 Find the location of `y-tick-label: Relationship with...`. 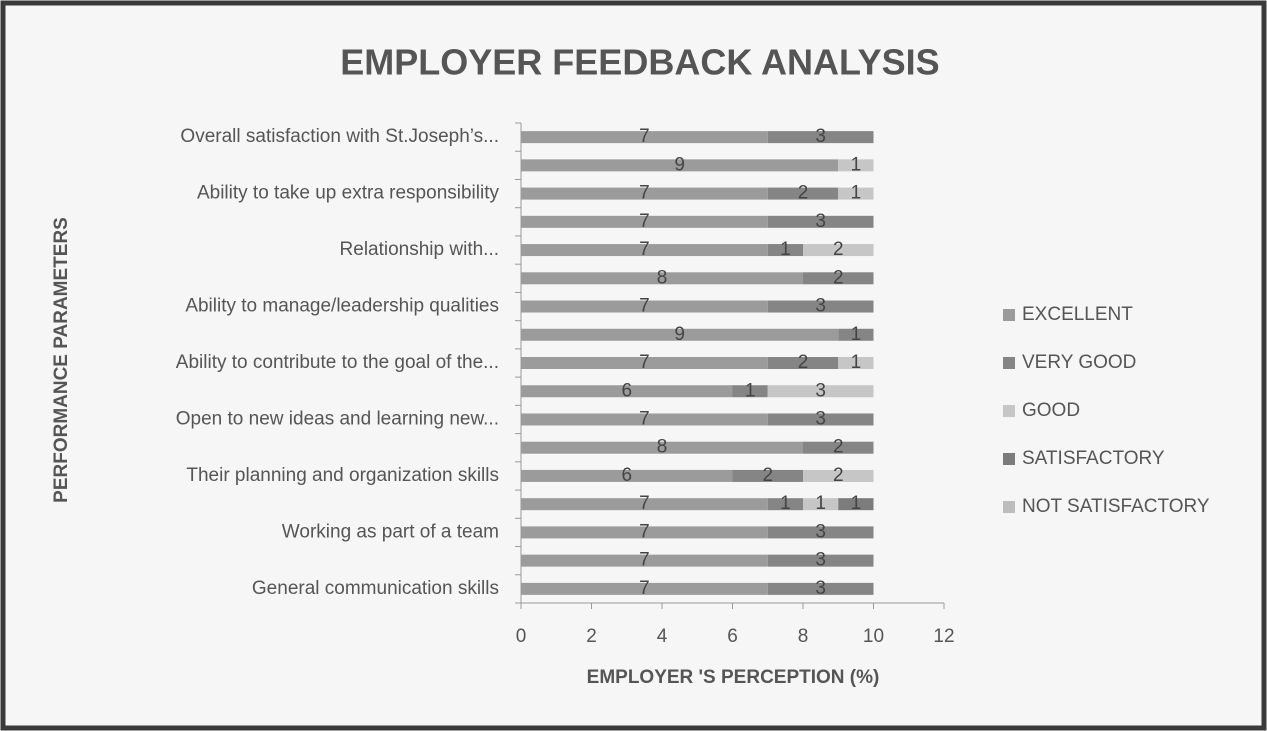

y-tick-label: Relationship with... is located at coordinates (419, 249).